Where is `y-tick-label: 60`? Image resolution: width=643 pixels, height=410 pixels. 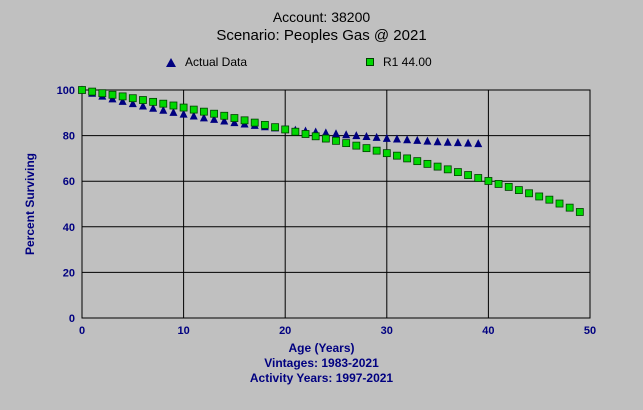
y-tick-label: 60 is located at coordinates (69, 182).